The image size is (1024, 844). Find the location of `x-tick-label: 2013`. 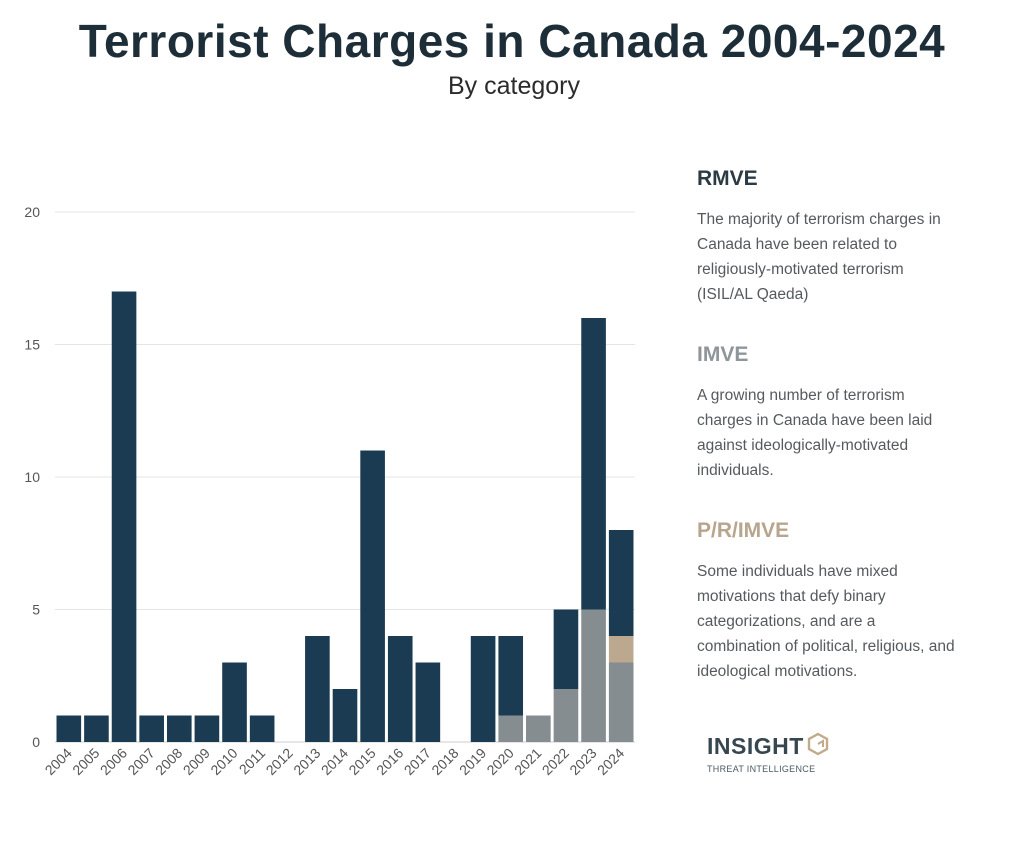

x-tick-label: 2013 is located at coordinates (306, 761).